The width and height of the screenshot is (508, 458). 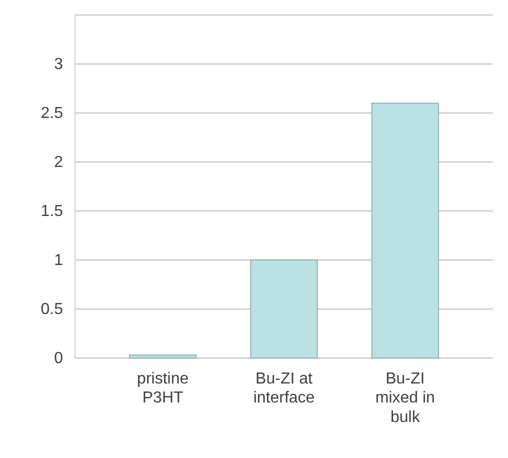 I want to click on y-tick-label: 2.5, so click(x=52, y=113).